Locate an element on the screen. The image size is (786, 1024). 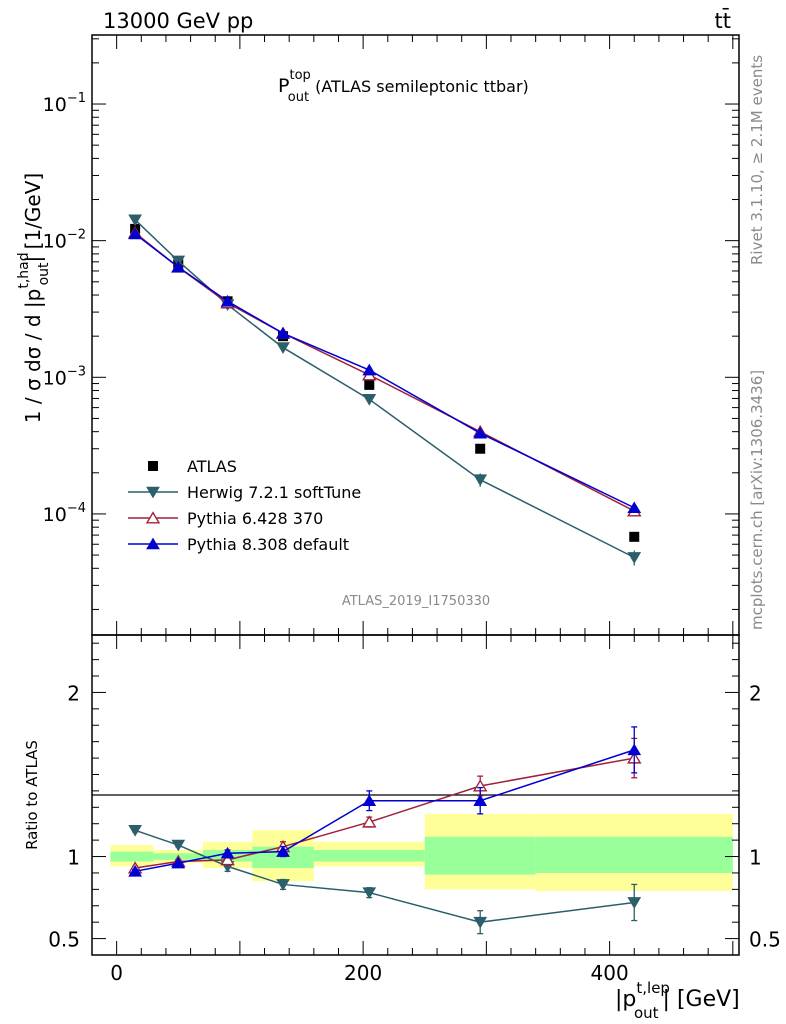
ratio-ytick-label-right: 2 is located at coordinates (755, 693).